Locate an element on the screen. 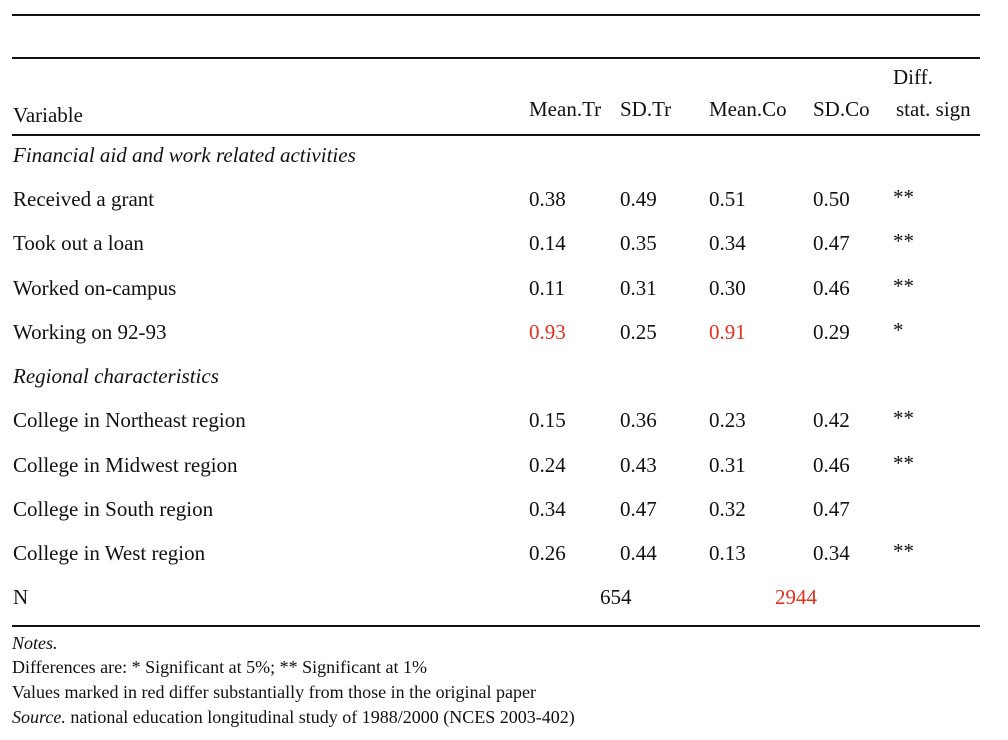 The height and width of the screenshot is (740, 1008). header-mean-co: Mean.Co is located at coordinates (748, 109).